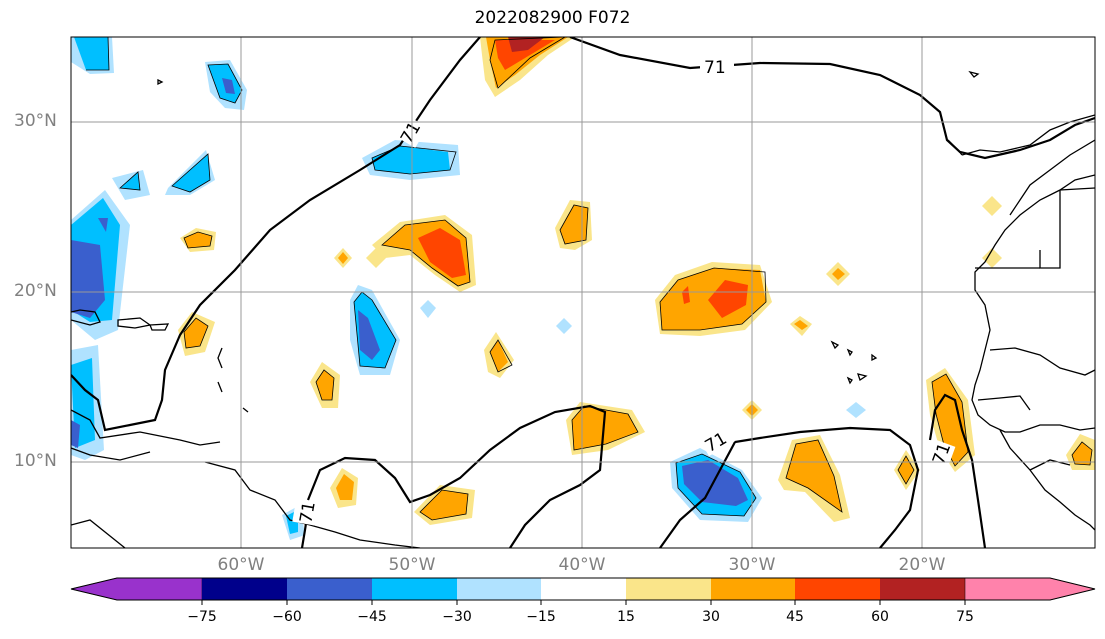 Image resolution: width=1105 pixels, height=639 pixels. What do you see at coordinates (35, 121) in the screenshot?
I see `lat-label-30n: 30°N` at bounding box center [35, 121].